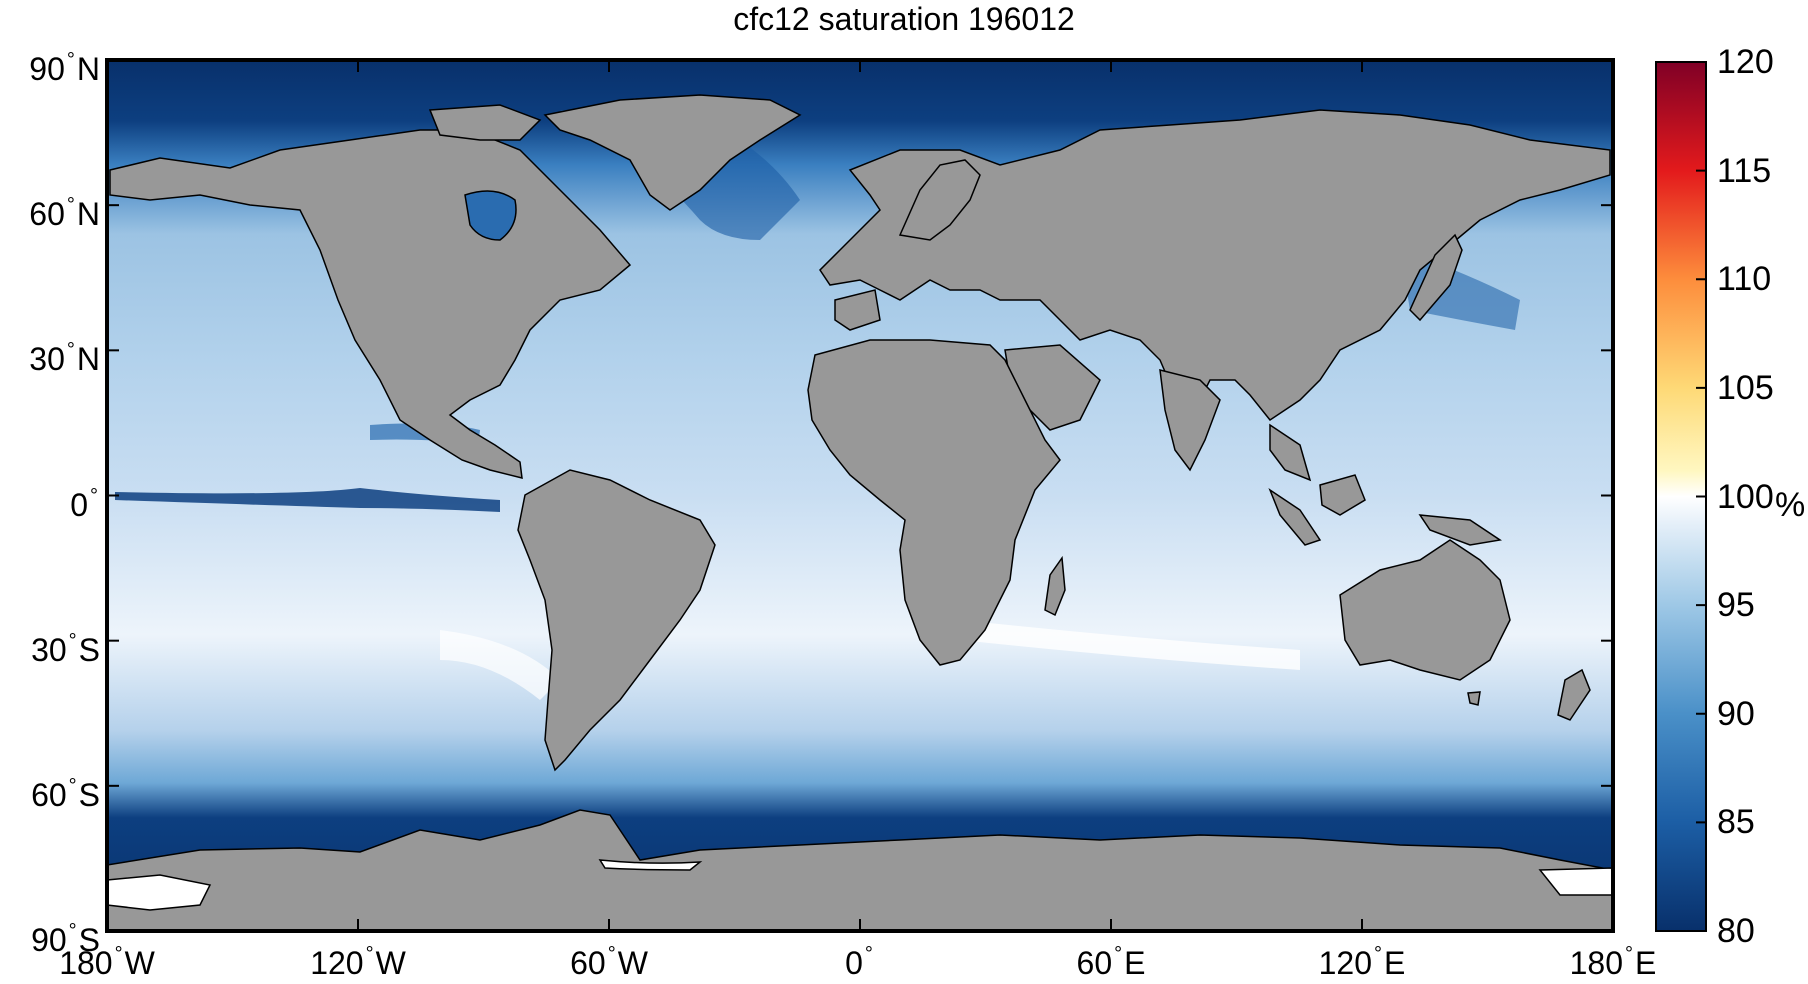 The width and height of the screenshot is (1808, 984). What do you see at coordinates (1295, 517) in the screenshot?
I see `land-sumatra` at bounding box center [1295, 517].